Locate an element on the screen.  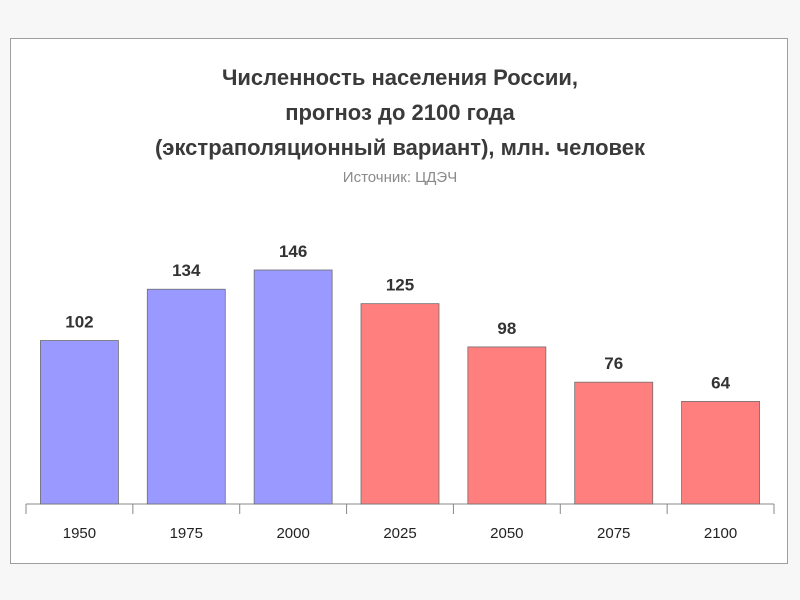
chart-title-line-2: прогноз до 2100 года is located at coordinates (400, 112).